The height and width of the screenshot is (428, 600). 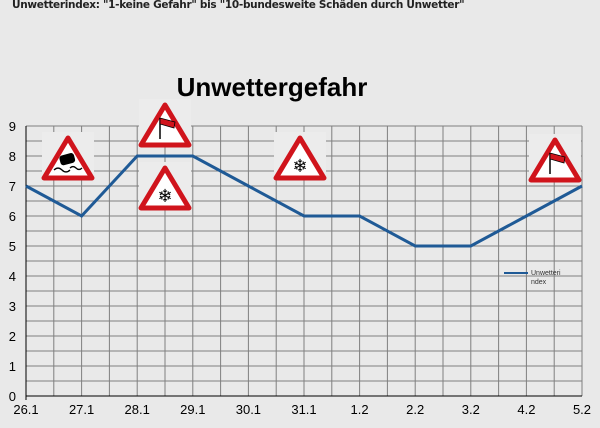 I want to click on y-tick-label: 6, so click(x=12, y=216).